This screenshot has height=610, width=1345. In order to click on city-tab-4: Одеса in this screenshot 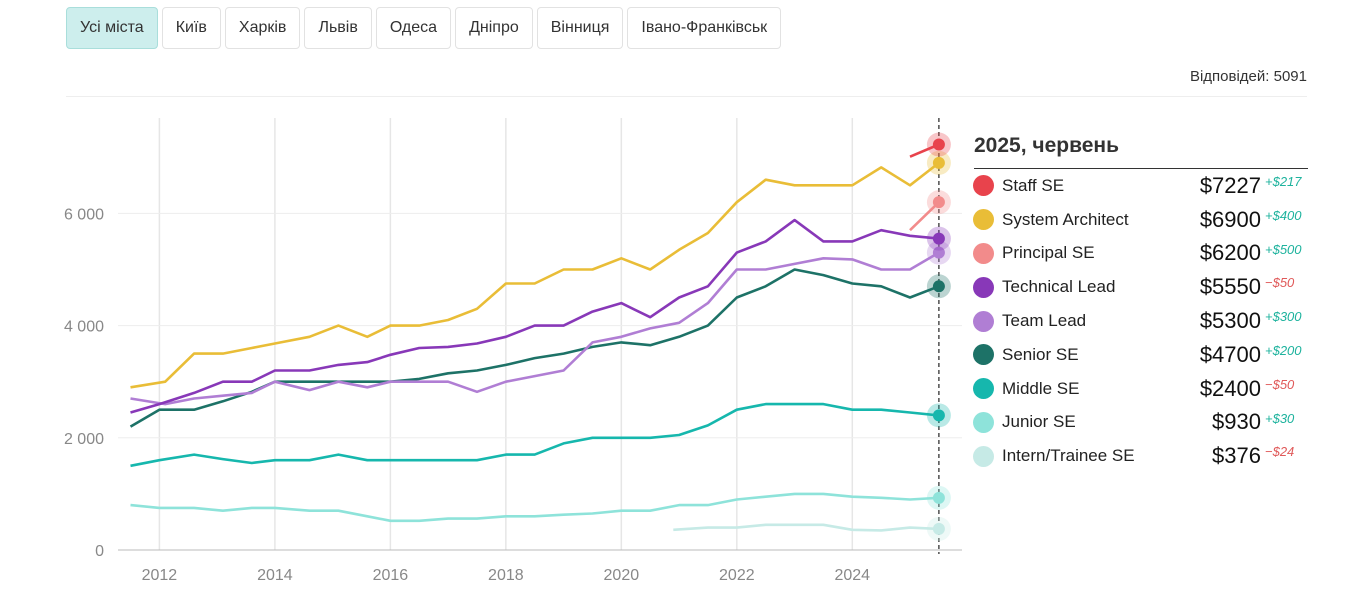, I will do `click(413, 28)`.